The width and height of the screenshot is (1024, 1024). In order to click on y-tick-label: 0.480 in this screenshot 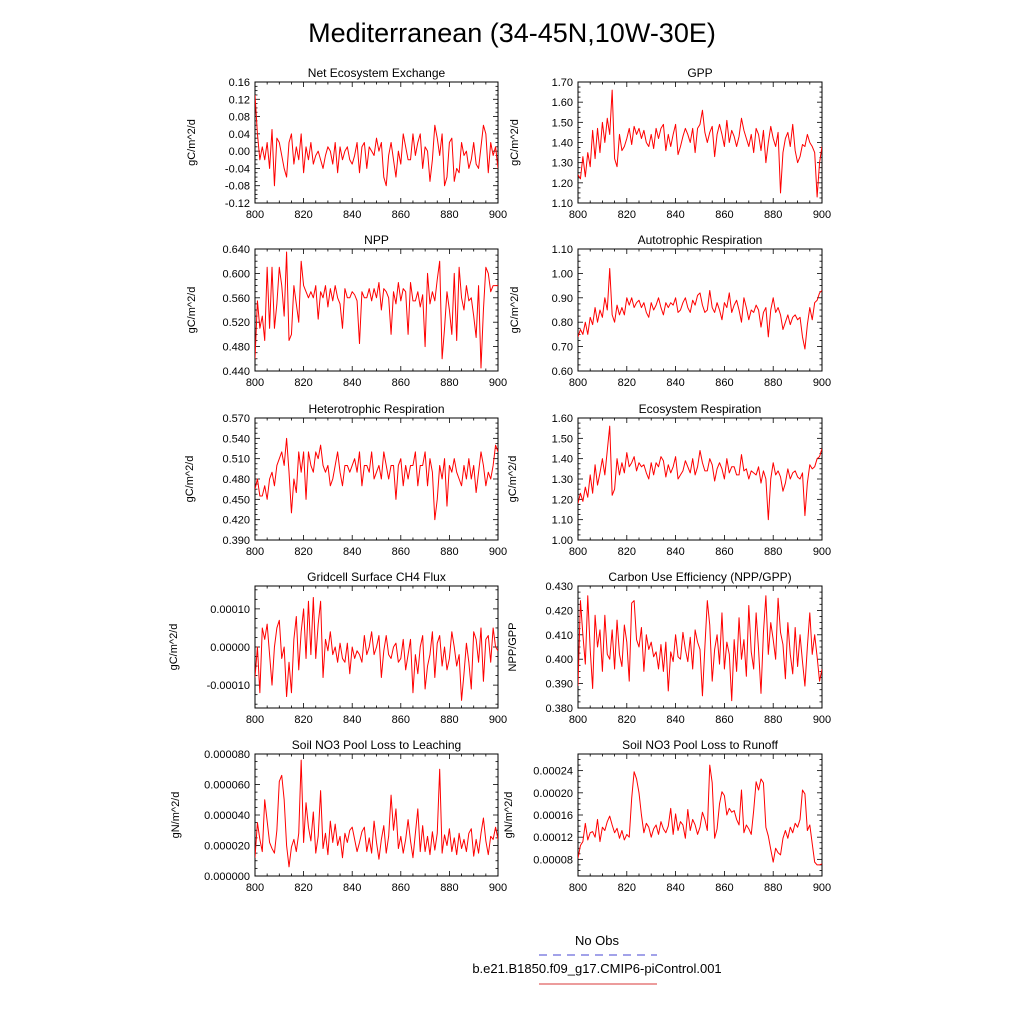, I will do `click(236, 348)`.